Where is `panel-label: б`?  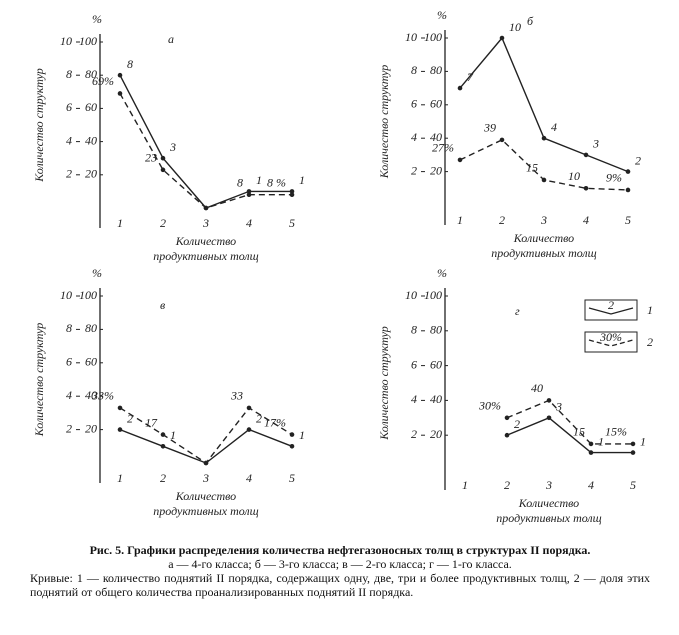 panel-label: б is located at coordinates (530, 21).